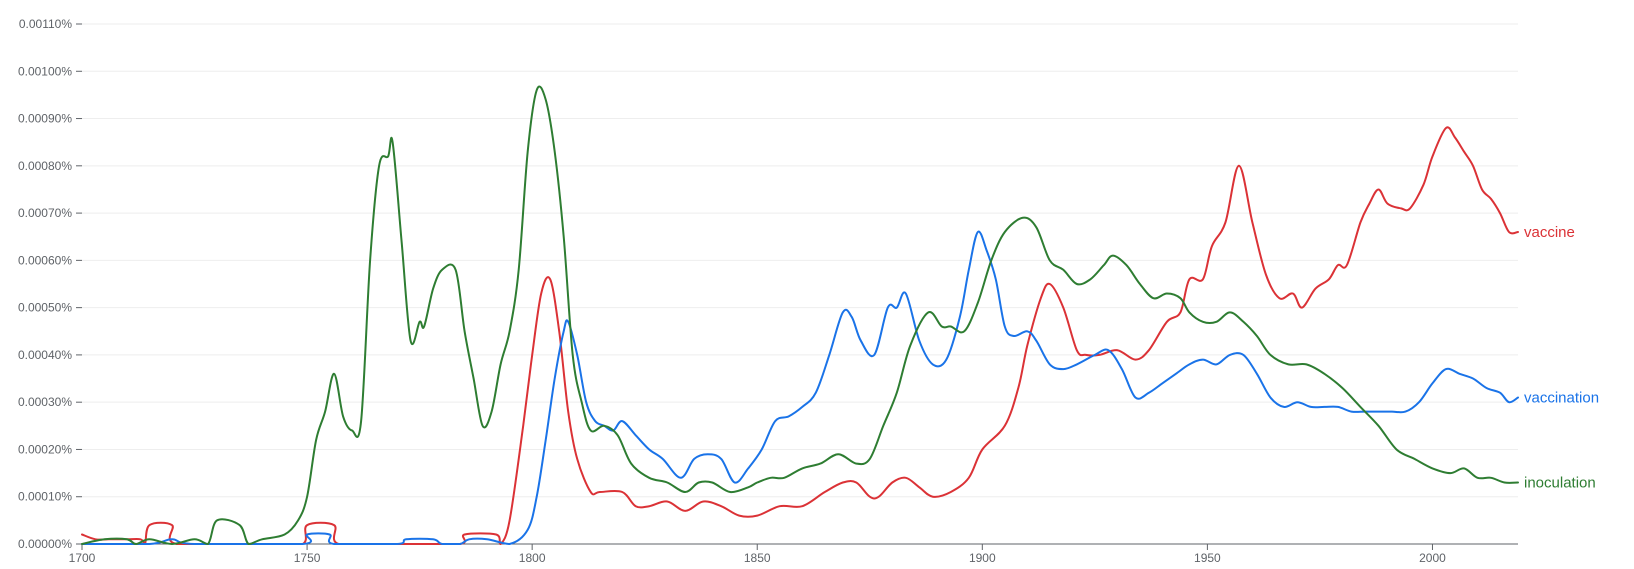 The height and width of the screenshot is (569, 1634). Describe the element at coordinates (307, 558) in the screenshot. I see `x-tick-label: 1750` at that location.